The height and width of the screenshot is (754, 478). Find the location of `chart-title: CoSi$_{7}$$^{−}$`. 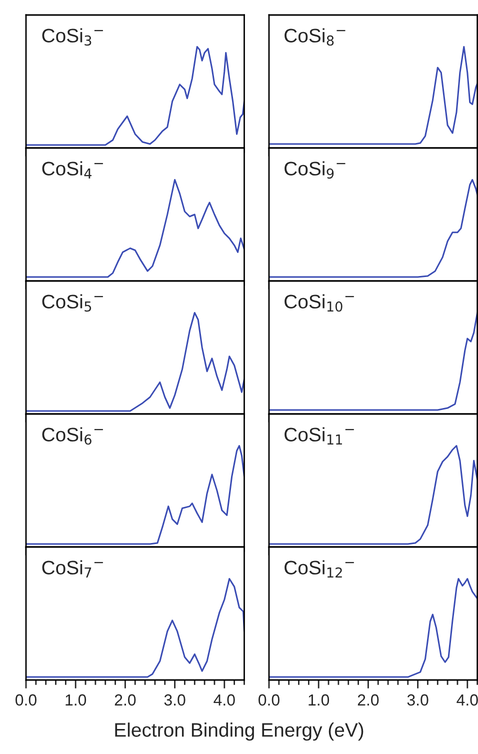

chart-title: CoSi$_{7}$$^{−}$ is located at coordinates (72, 569).